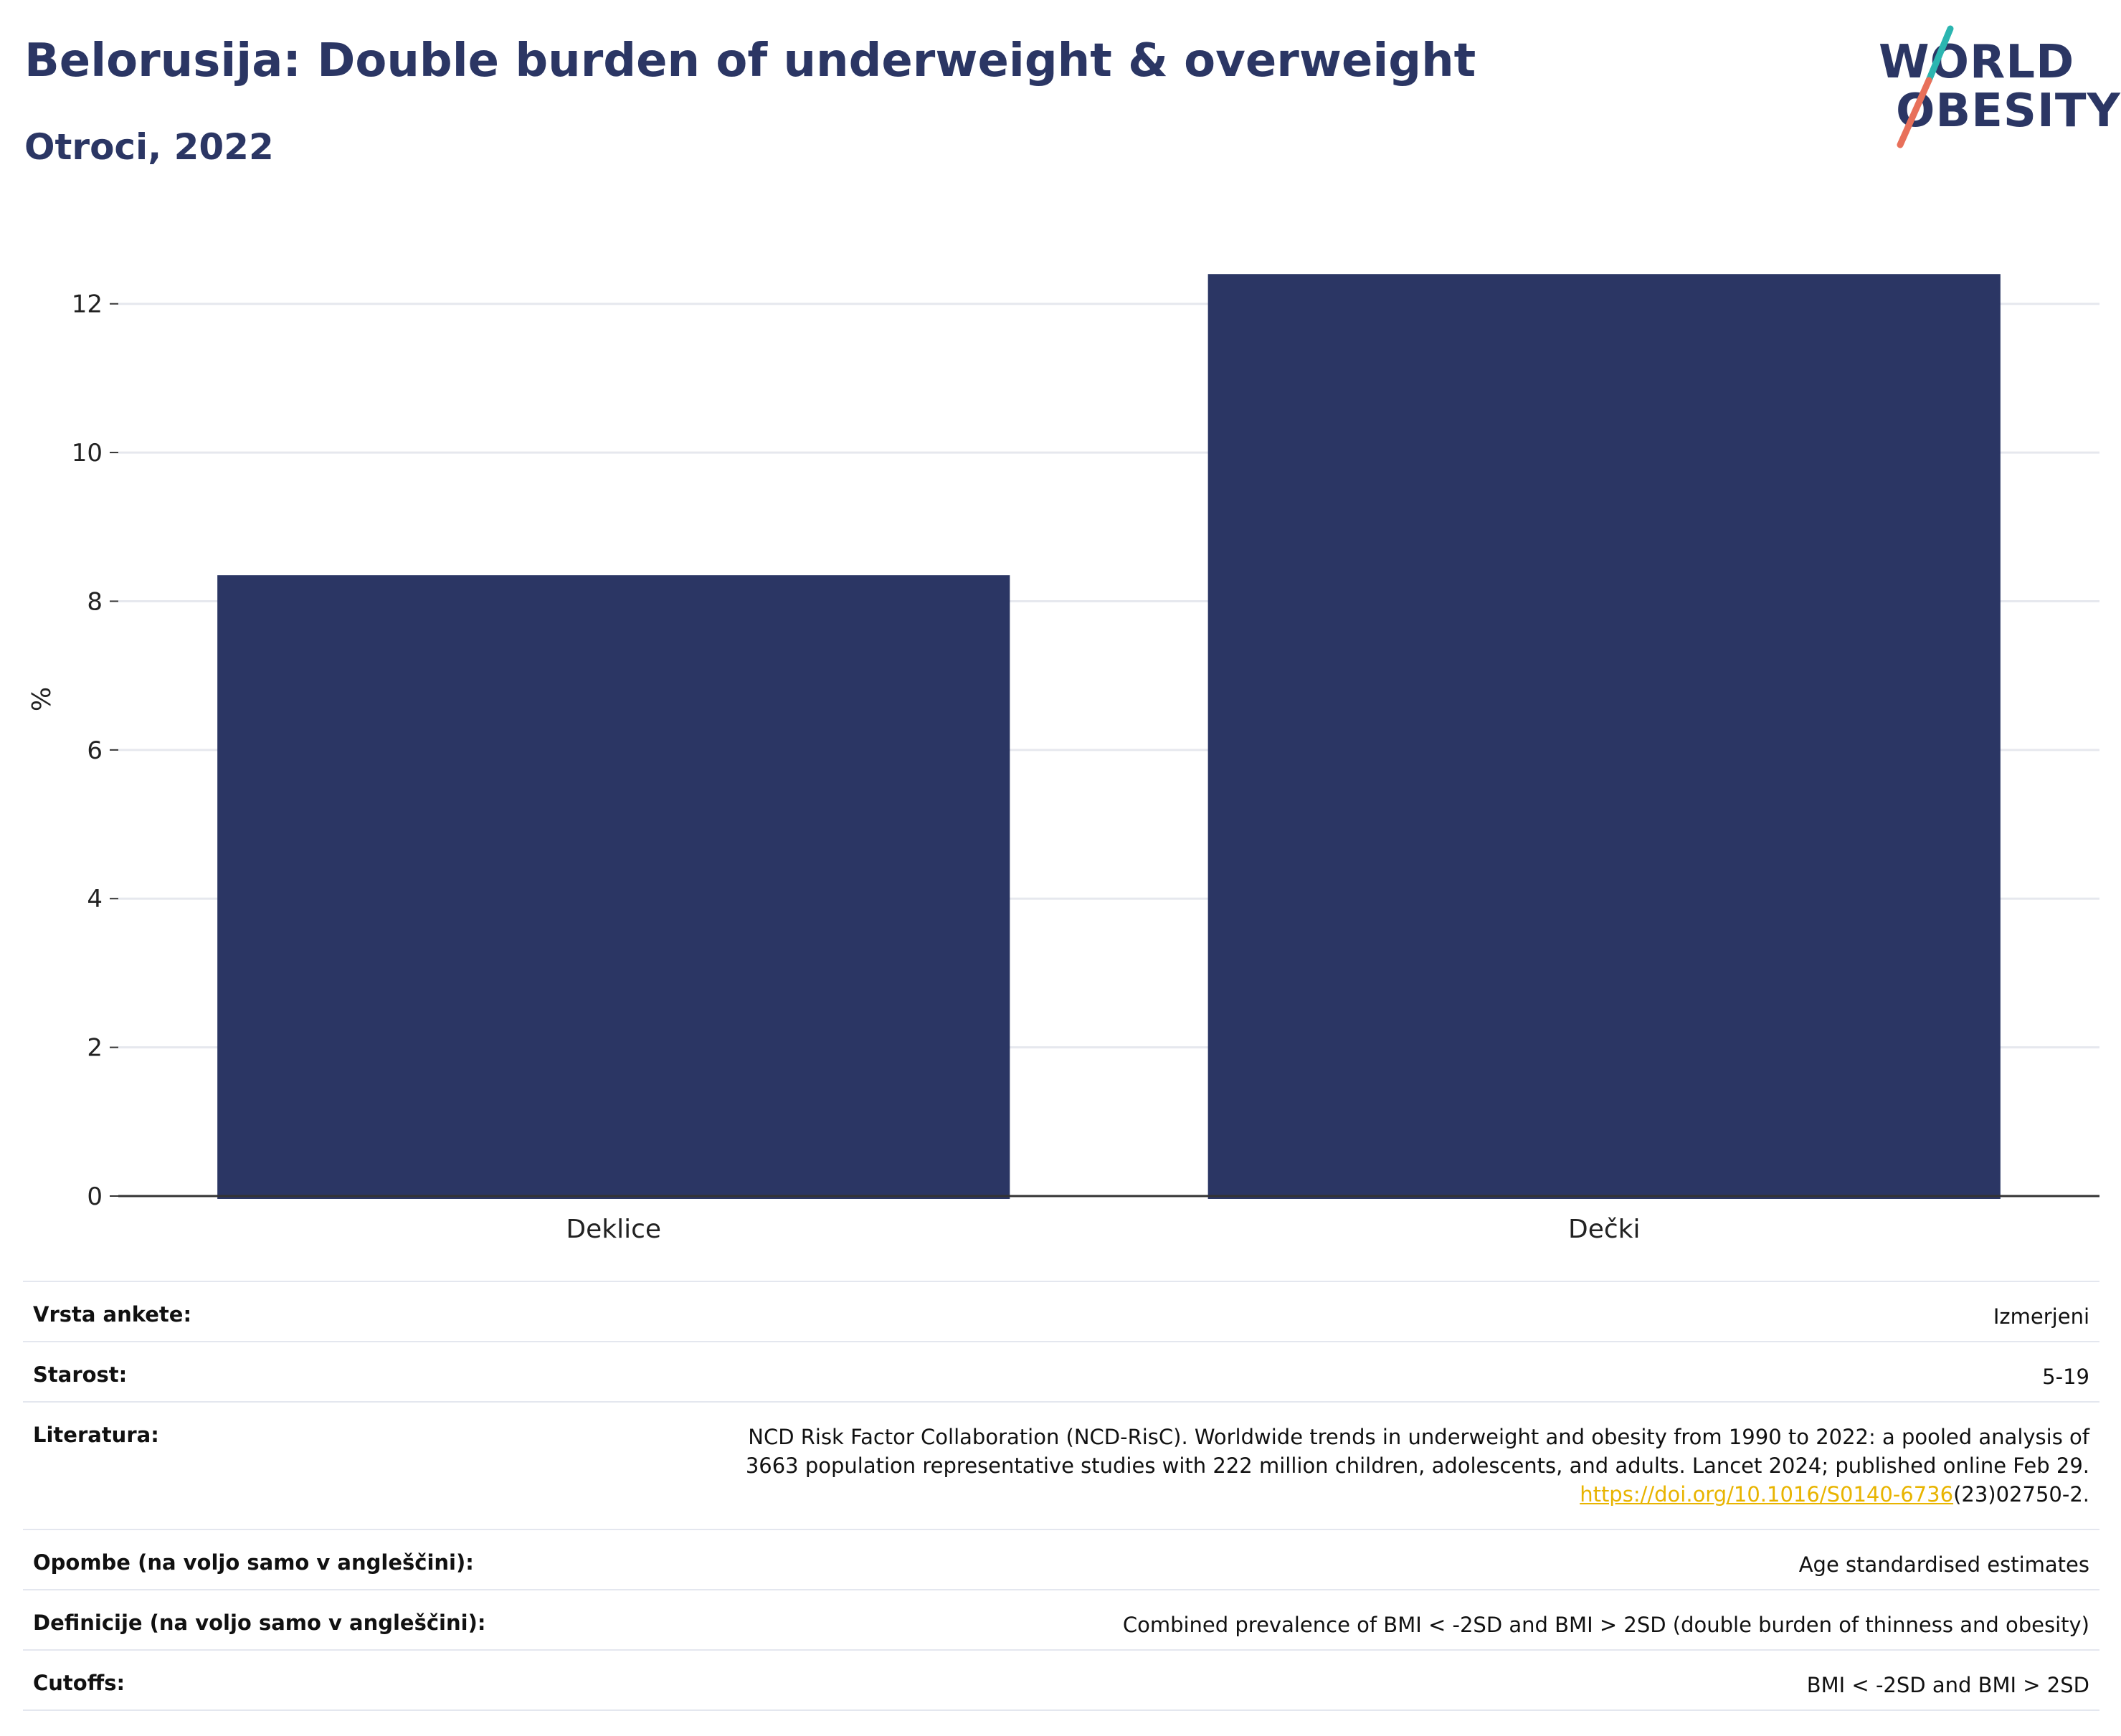  I want to click on age-value: 5-19, so click(2065, 1377).